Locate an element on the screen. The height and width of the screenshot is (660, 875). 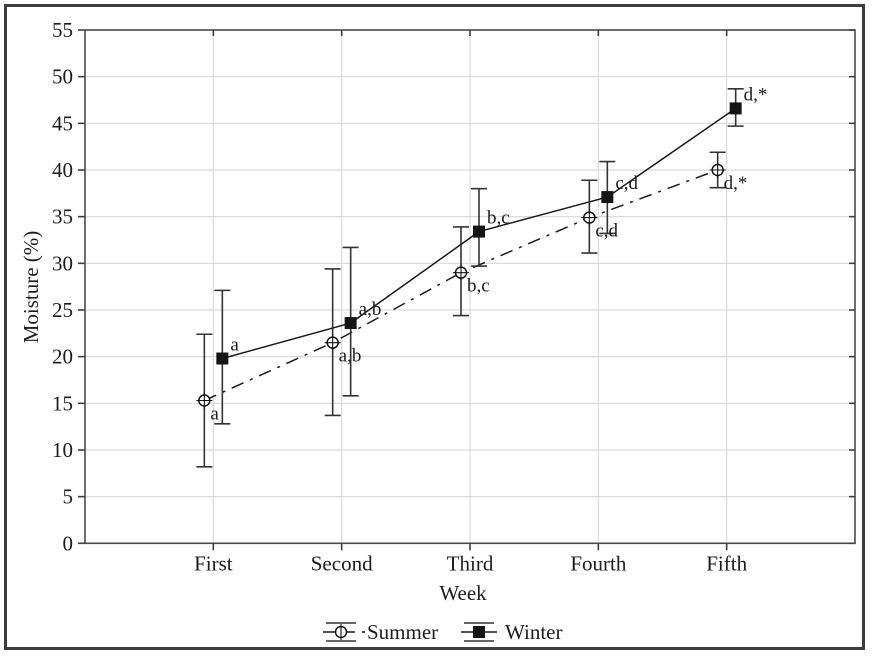
y-tick-label: 30 is located at coordinates (62, 263).